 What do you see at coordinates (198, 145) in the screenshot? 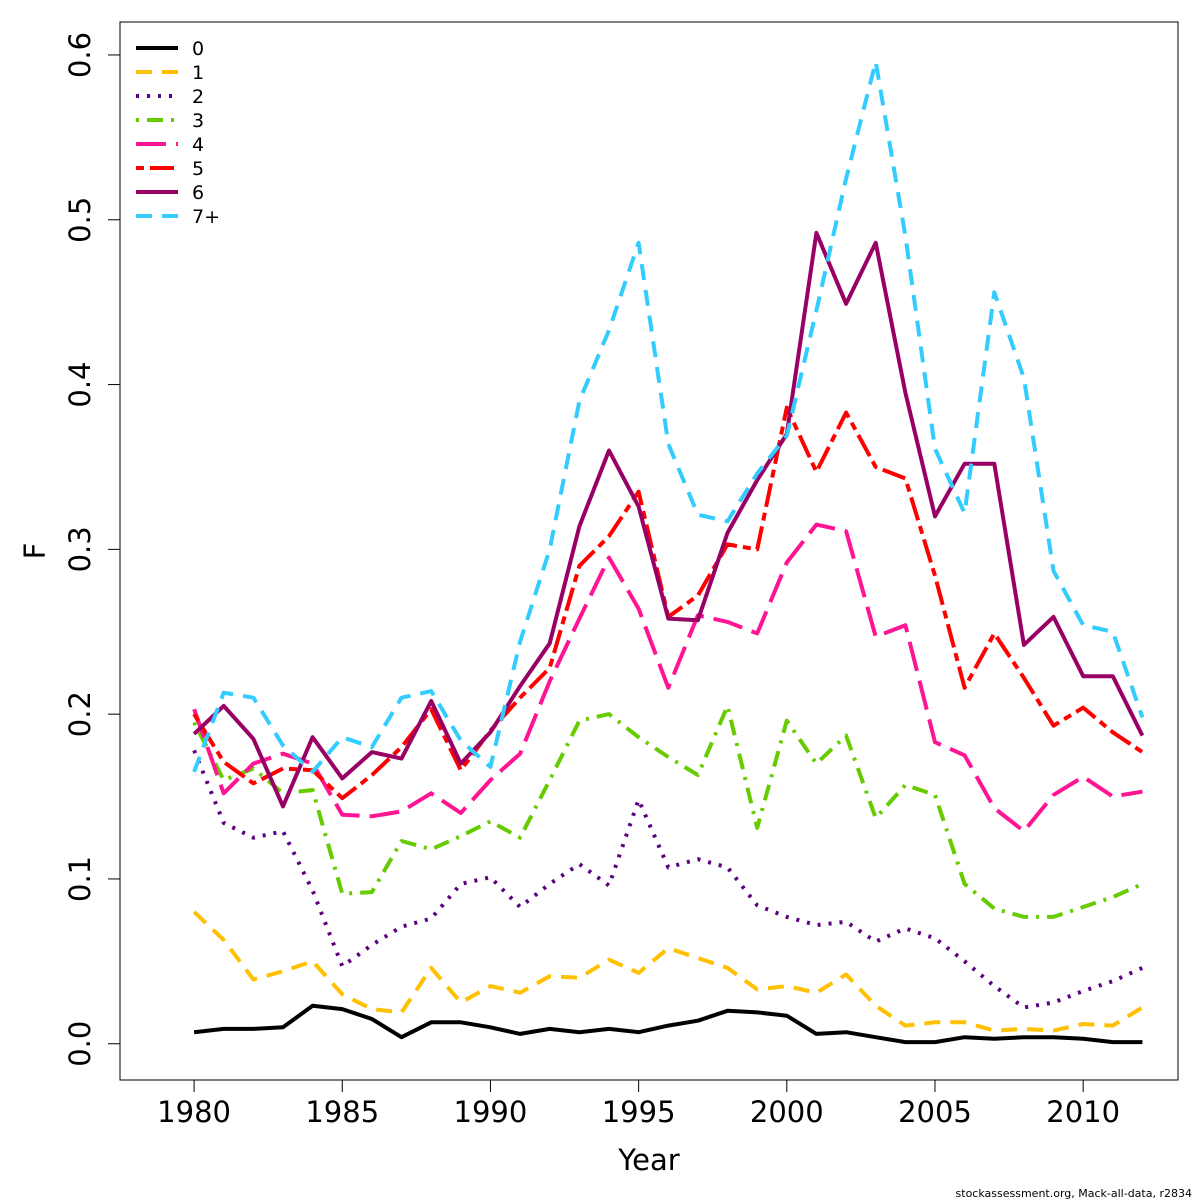
I see `legend-label: 4` at bounding box center [198, 145].